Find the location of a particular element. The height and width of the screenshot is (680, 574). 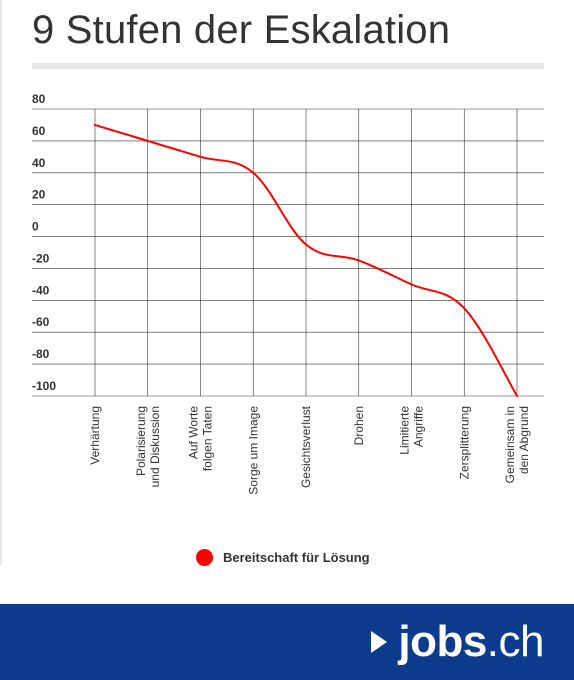

x-tick-label: Gesichtsverlust is located at coordinates (306, 446).